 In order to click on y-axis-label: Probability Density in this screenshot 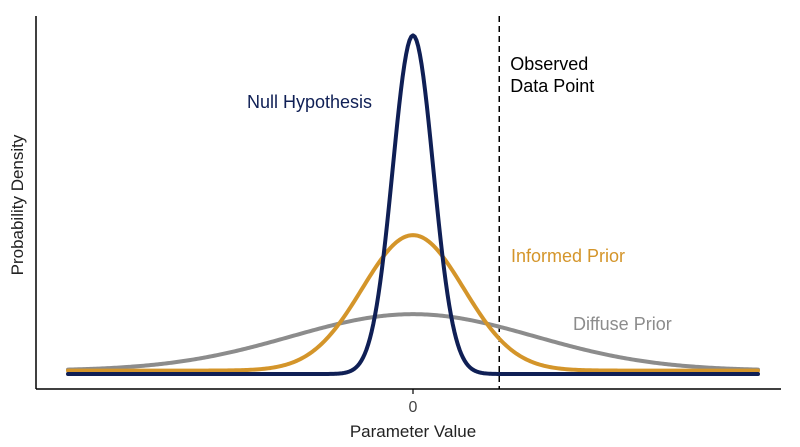, I will do `click(17, 204)`.